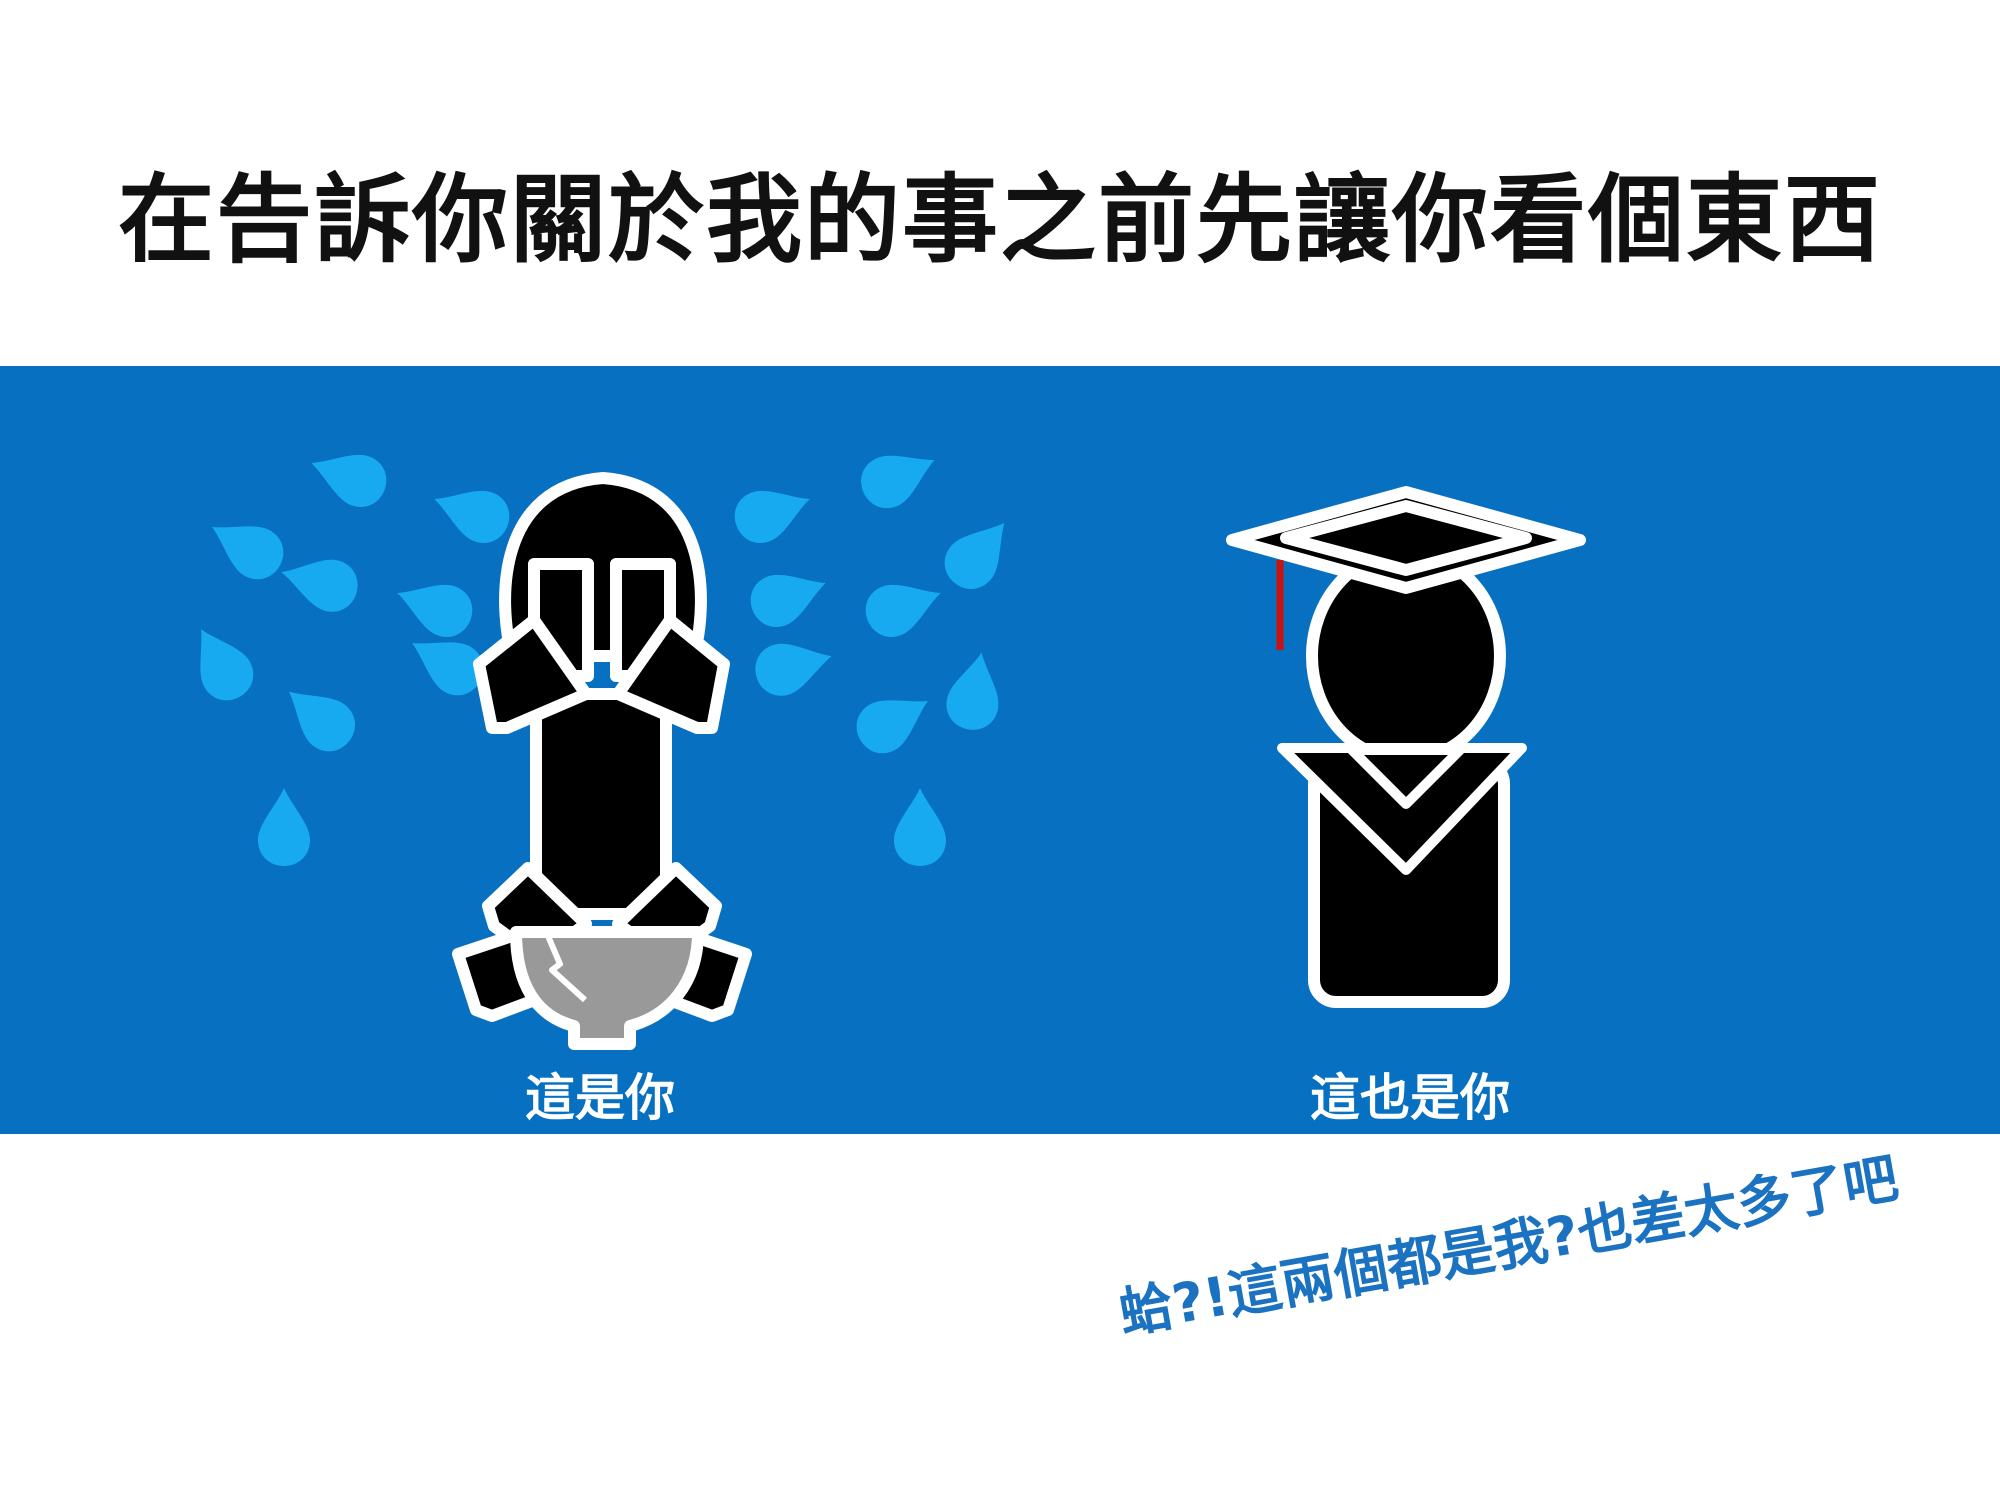 This screenshot has width=2000, height=1500. Describe the element at coordinates (602, 761) in the screenshot. I see `crying-person-icon` at that location.